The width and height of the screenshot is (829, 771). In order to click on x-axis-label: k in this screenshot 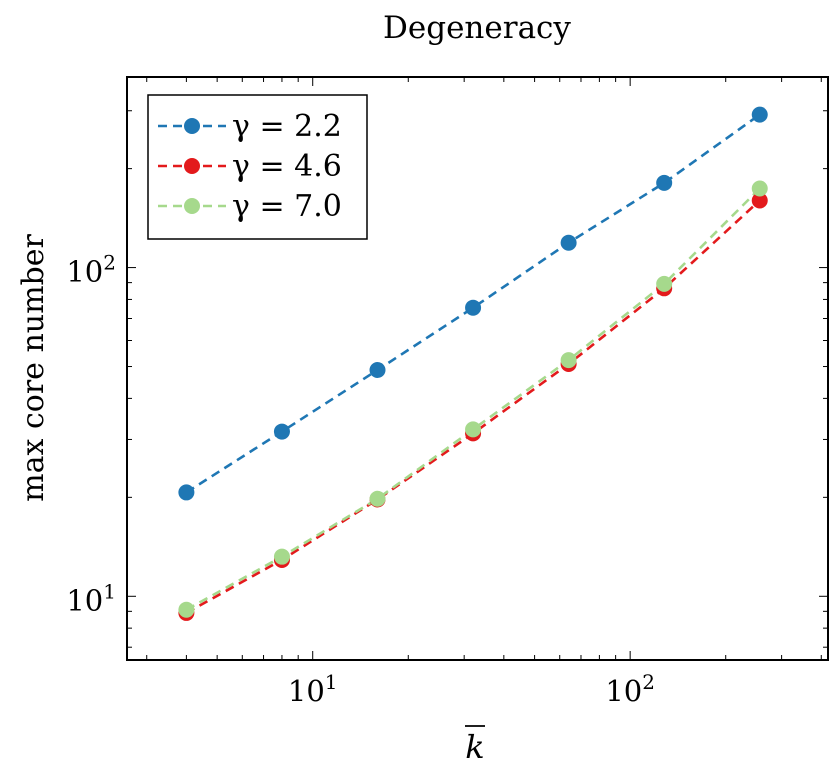, I will do `click(475, 745)`.